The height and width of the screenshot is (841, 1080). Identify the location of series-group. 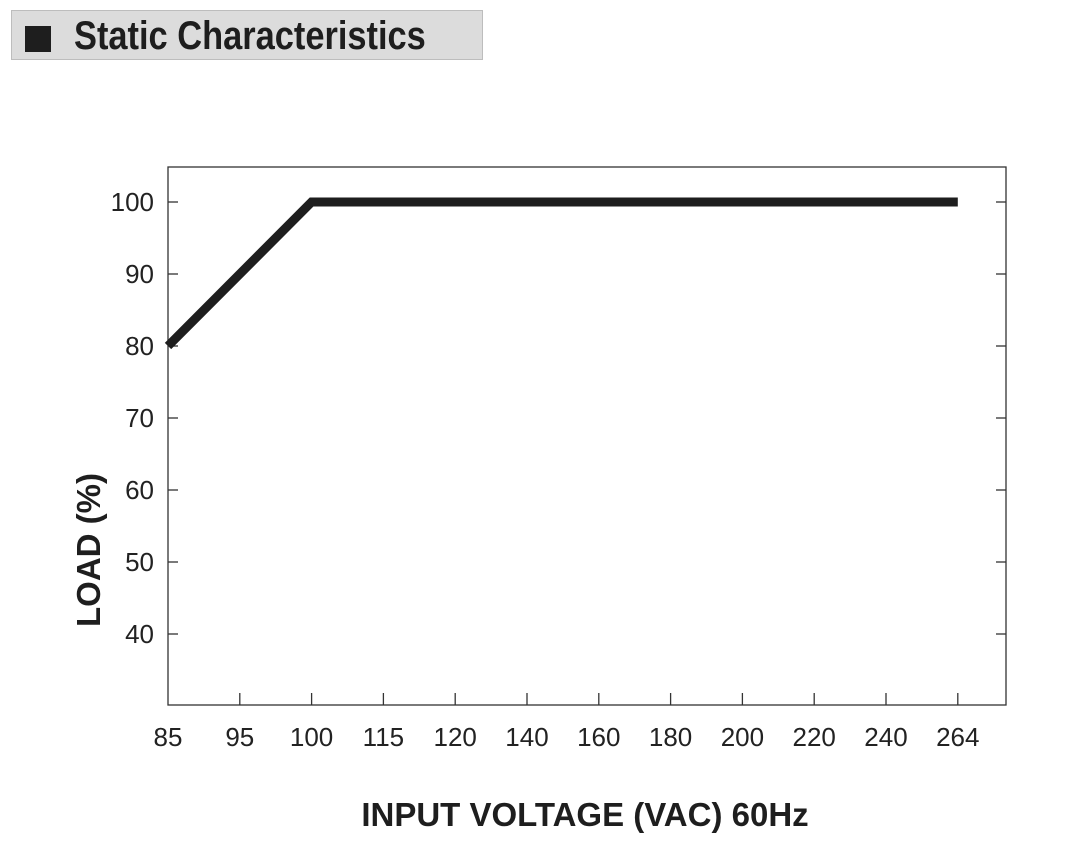
(561, 273).